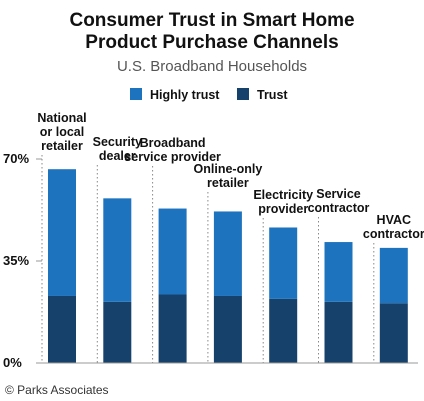  Describe the element at coordinates (136, 94) in the screenshot. I see `legend-swatch-highly-trust` at that location.